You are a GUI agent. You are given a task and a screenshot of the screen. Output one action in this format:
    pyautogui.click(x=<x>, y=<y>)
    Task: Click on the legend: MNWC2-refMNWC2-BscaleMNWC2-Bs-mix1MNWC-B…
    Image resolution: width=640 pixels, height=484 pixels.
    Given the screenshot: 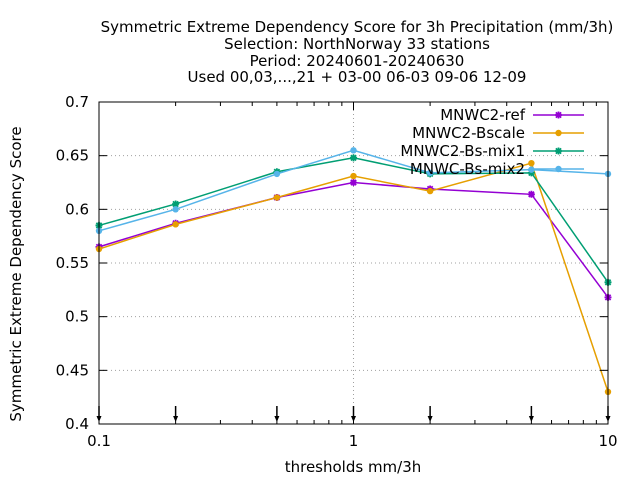 What is the action you would take?
    pyautogui.click(x=492, y=142)
    